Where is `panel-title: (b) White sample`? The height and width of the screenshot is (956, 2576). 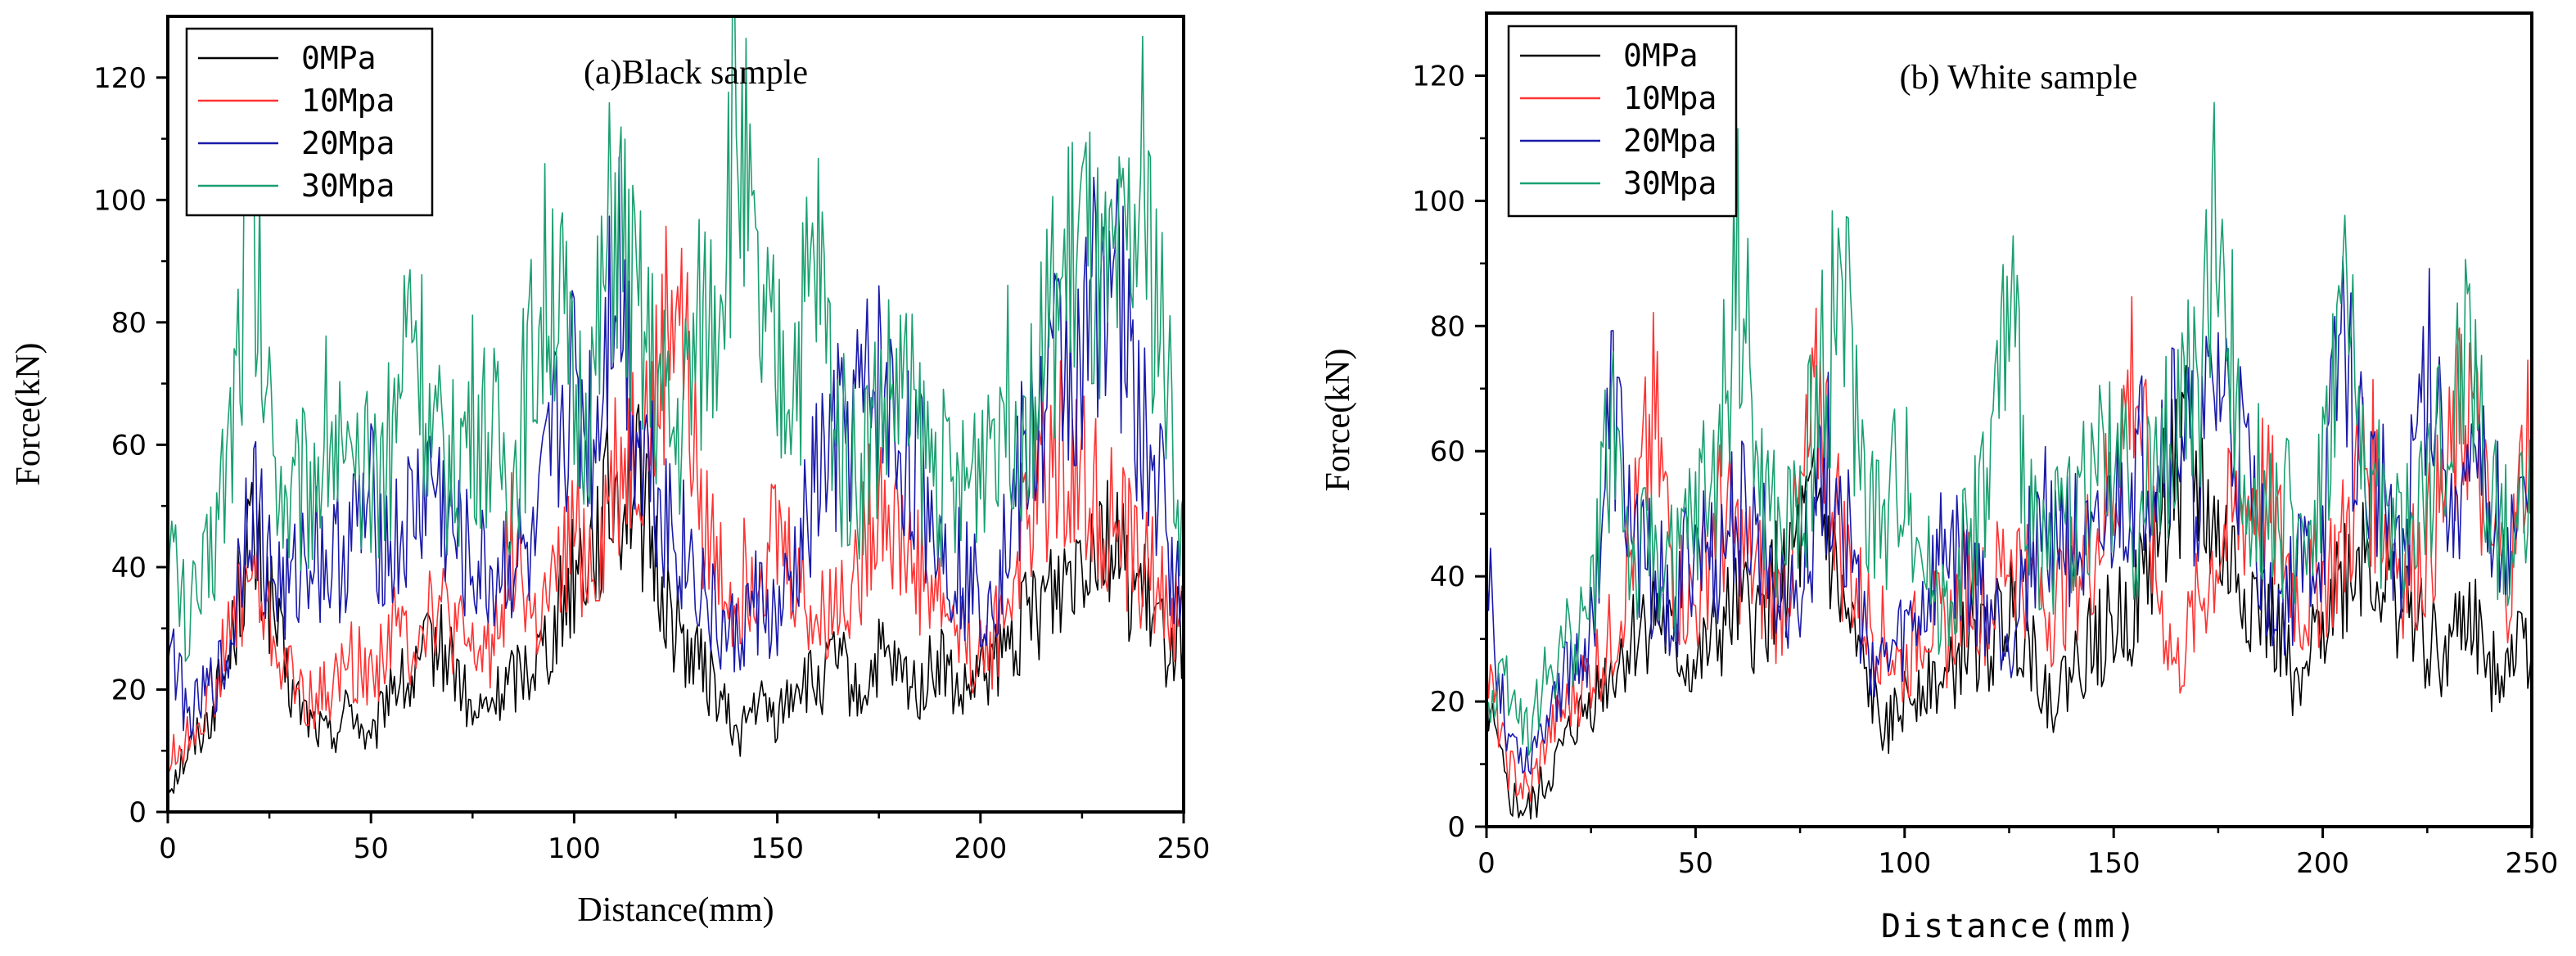 panel-title: (b) White sample is located at coordinates (2019, 78).